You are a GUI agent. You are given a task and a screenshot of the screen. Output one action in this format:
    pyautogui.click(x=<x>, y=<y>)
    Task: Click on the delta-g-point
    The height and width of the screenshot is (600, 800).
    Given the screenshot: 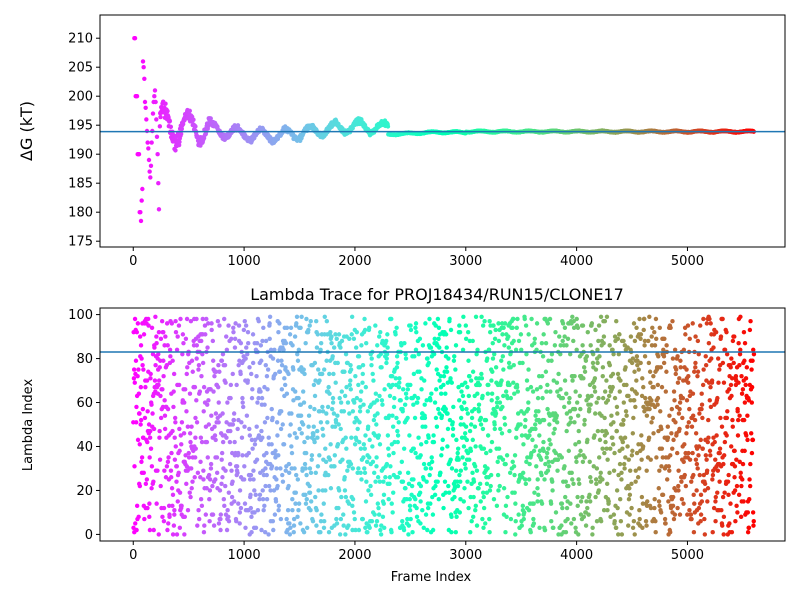 What is the action you would take?
    pyautogui.click(x=145, y=108)
    